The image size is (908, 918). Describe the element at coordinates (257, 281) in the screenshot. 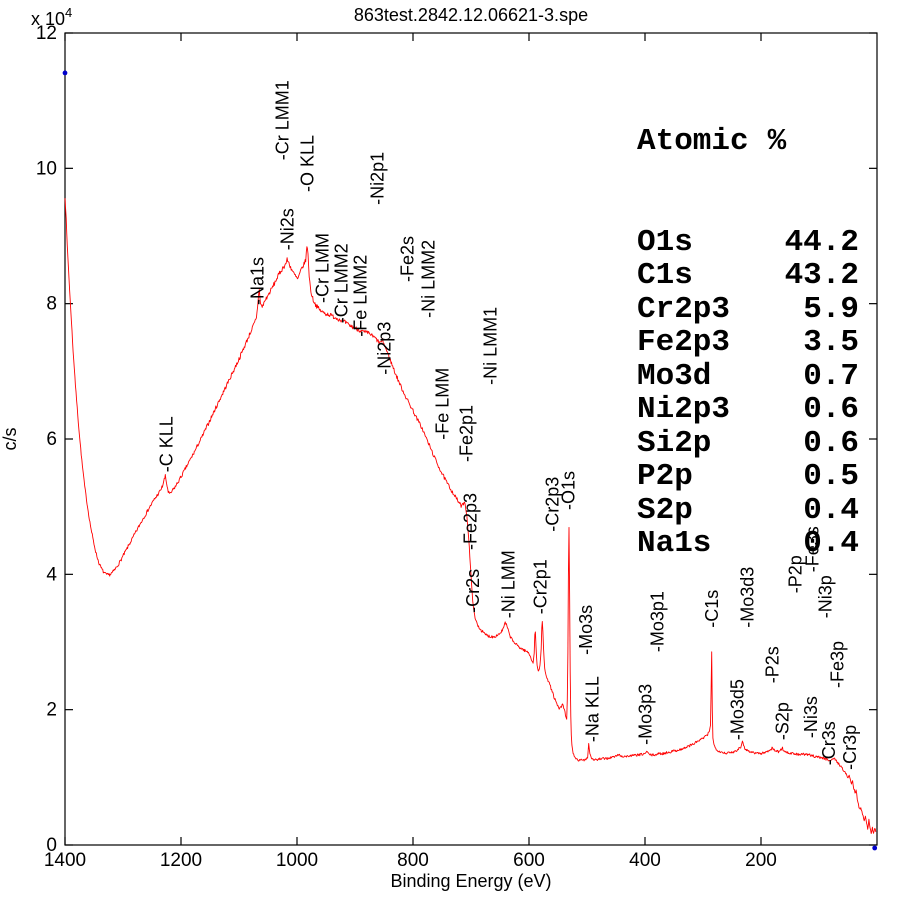

I see `peak-label-na1s: -Na1s` at that location.